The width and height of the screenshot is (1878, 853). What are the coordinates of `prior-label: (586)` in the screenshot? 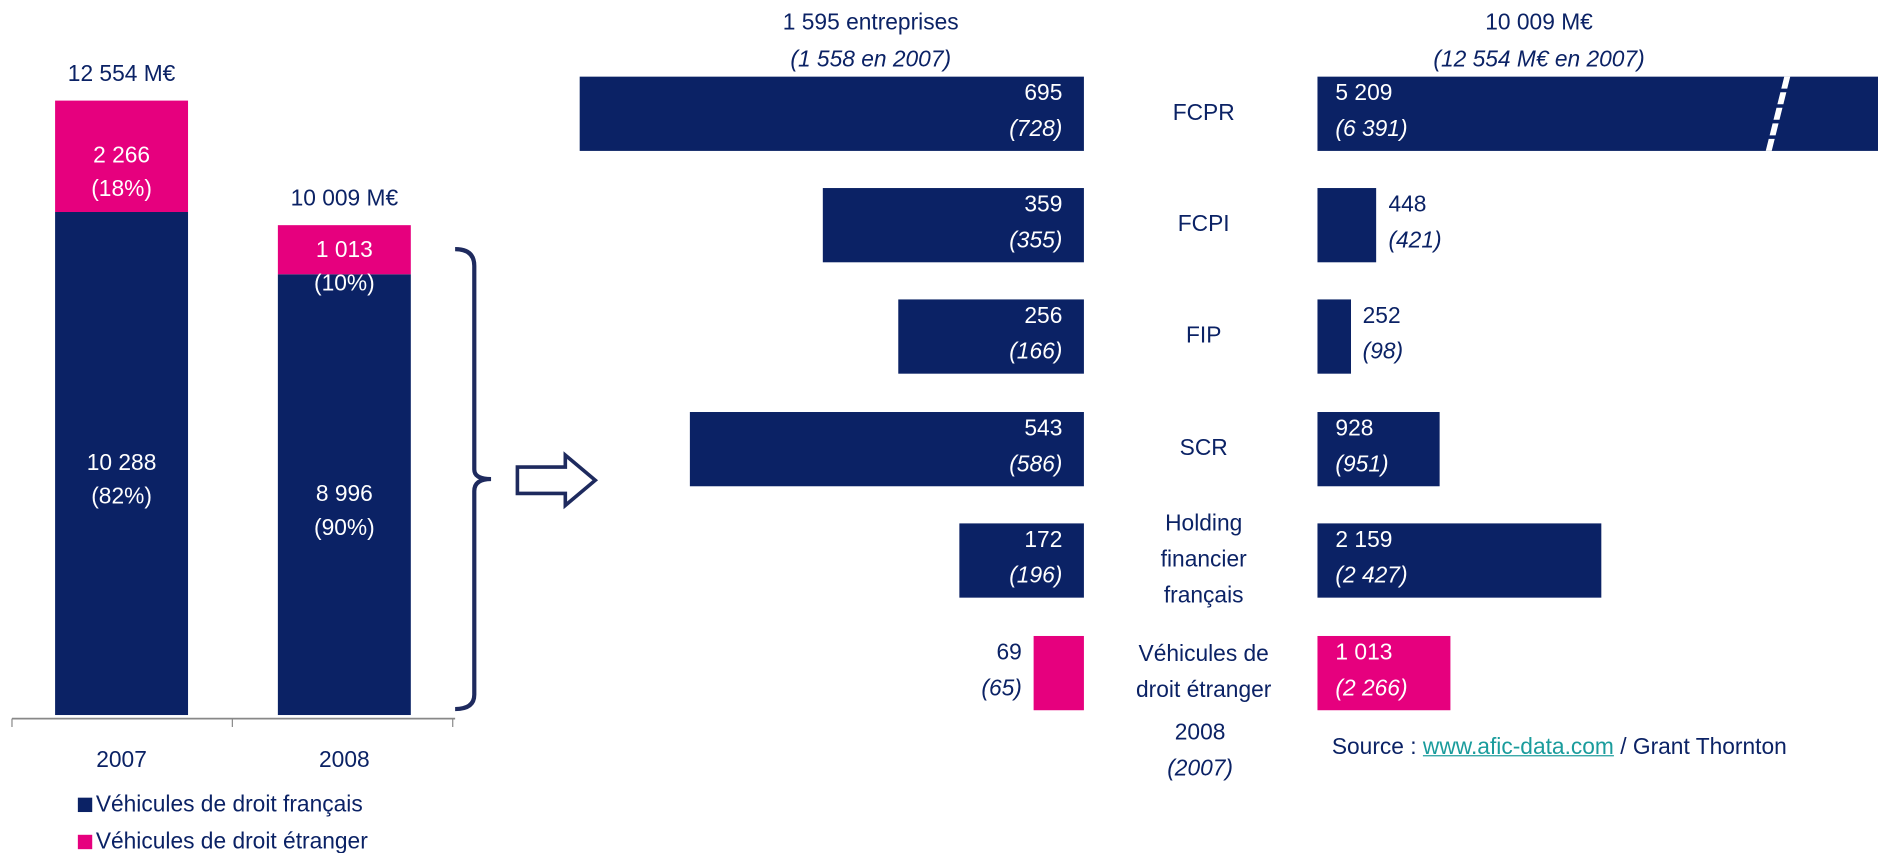 It's located at (1036, 465).